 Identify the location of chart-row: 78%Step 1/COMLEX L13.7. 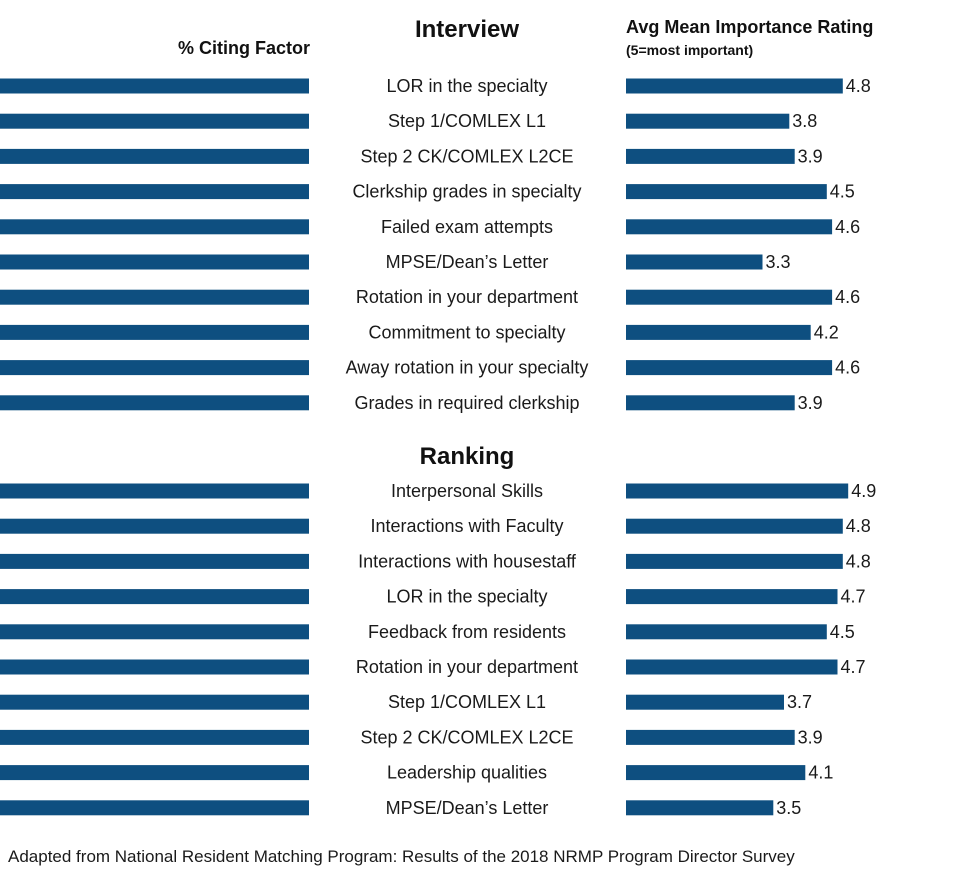
(406, 702).